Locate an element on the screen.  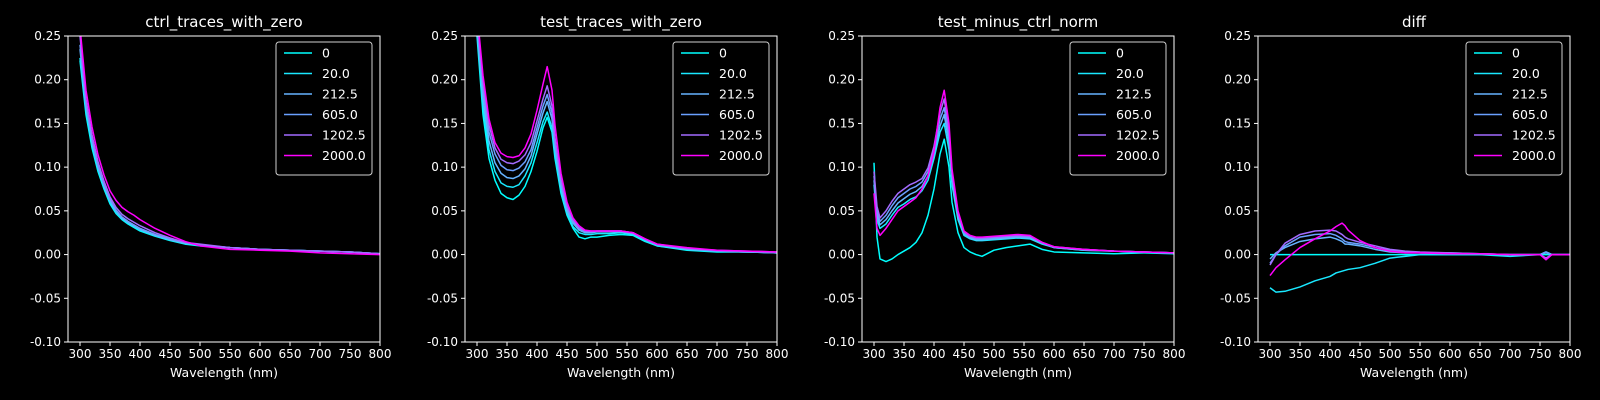
x-tick-label: 350 is located at coordinates (904, 354).